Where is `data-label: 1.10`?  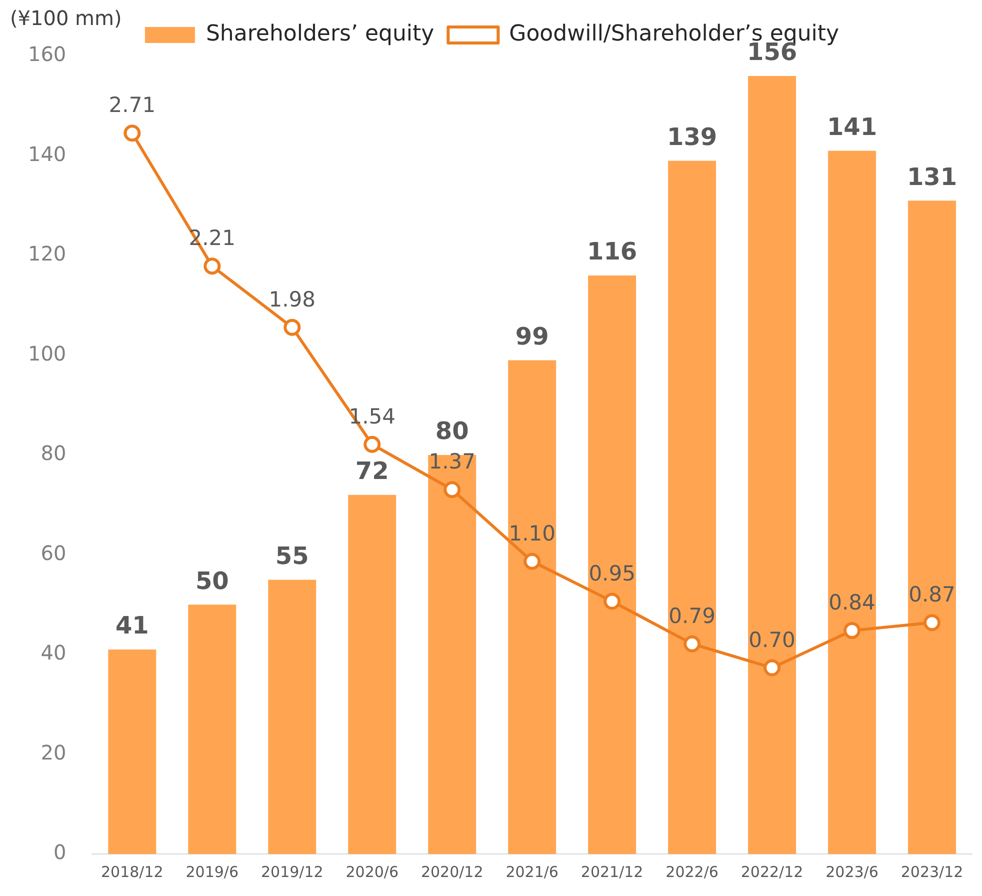
data-label: 1.10 is located at coordinates (532, 533).